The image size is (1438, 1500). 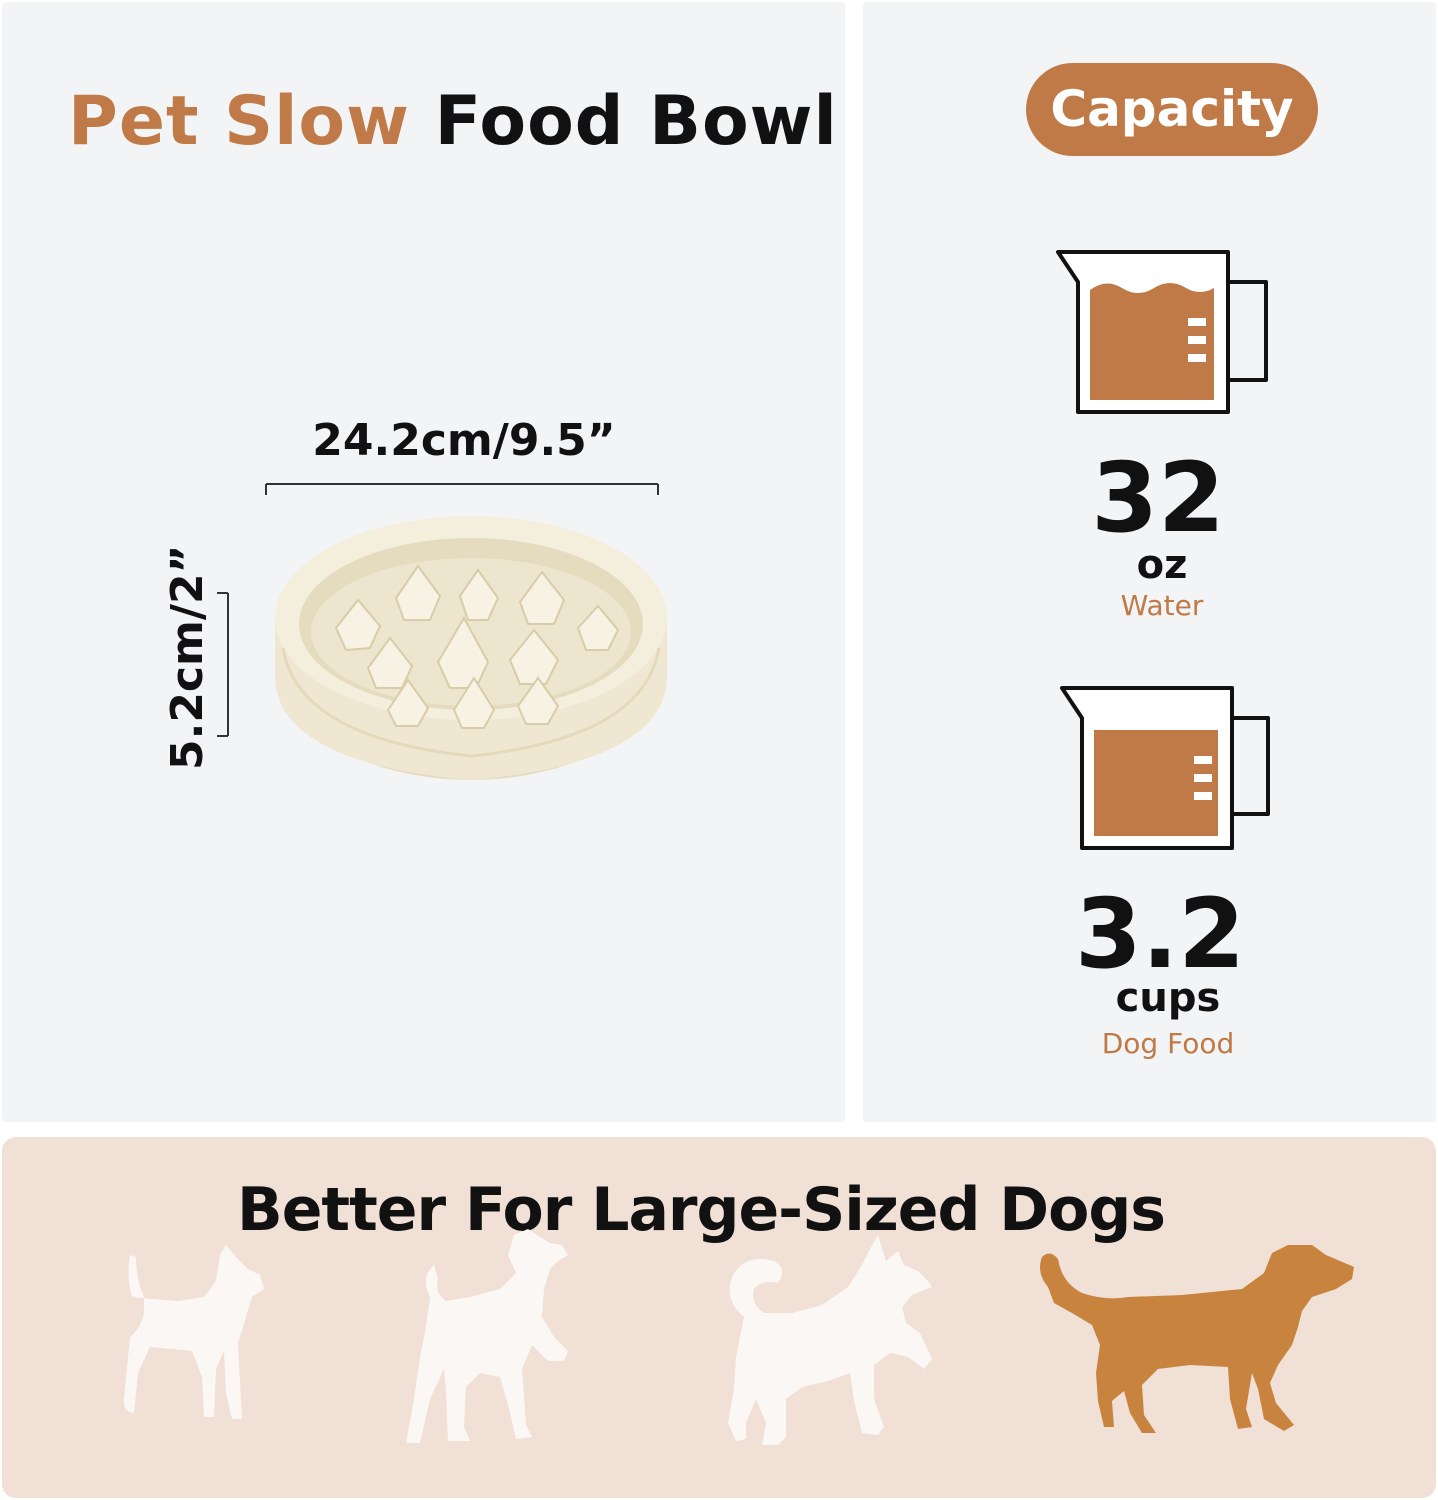 I want to click on page-title: Pet Slow Food Bowl, so click(x=453, y=121).